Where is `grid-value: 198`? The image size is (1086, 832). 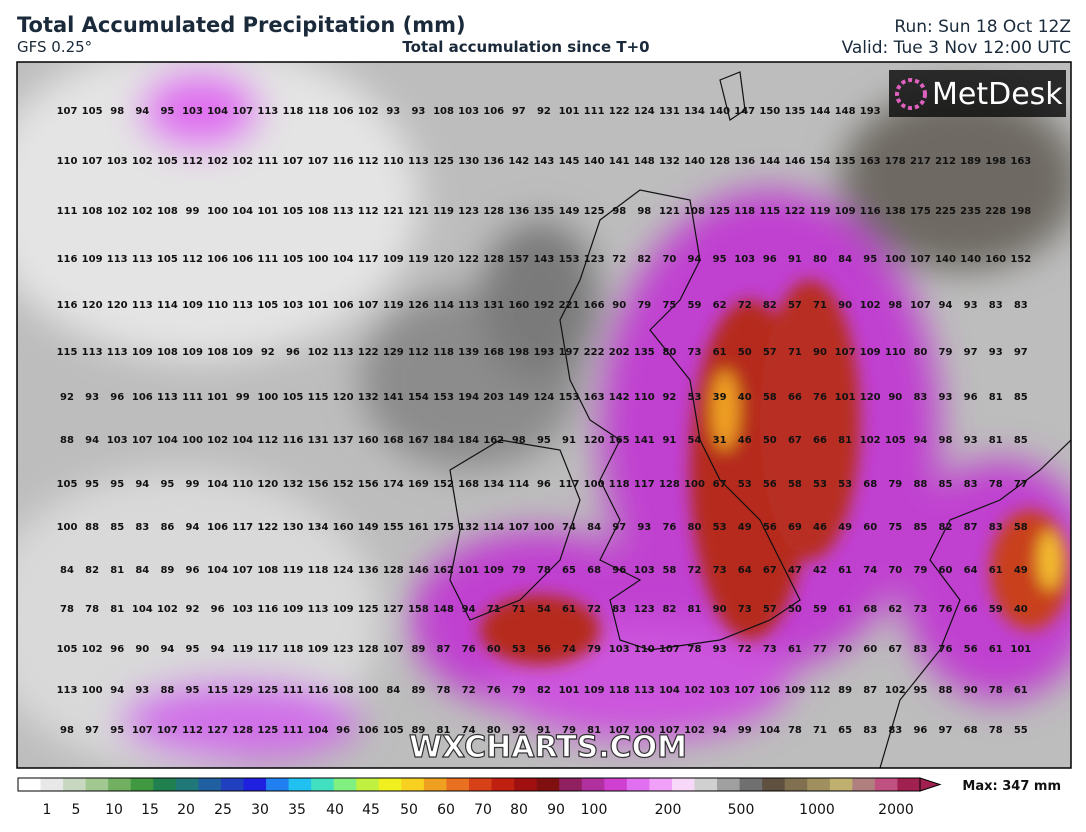 grid-value: 198 is located at coordinates (1020, 211).